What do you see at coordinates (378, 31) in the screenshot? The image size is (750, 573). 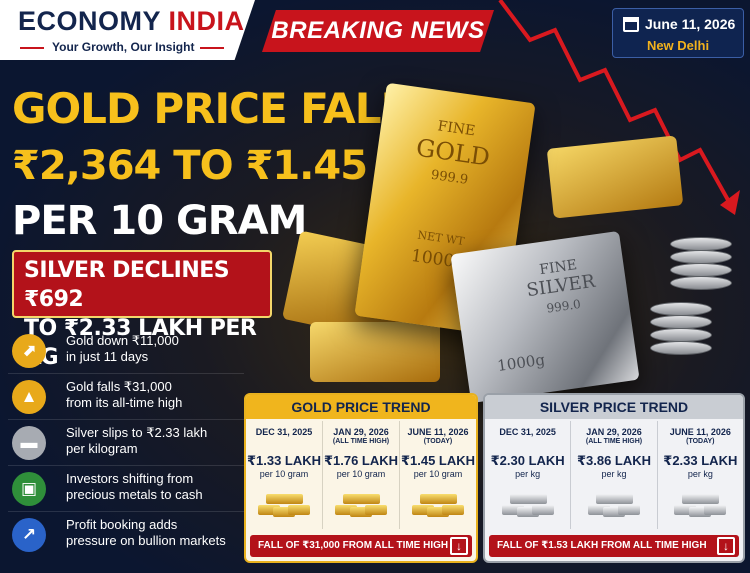 I see `breaking-news-banner: BREAKING NEWS` at bounding box center [378, 31].